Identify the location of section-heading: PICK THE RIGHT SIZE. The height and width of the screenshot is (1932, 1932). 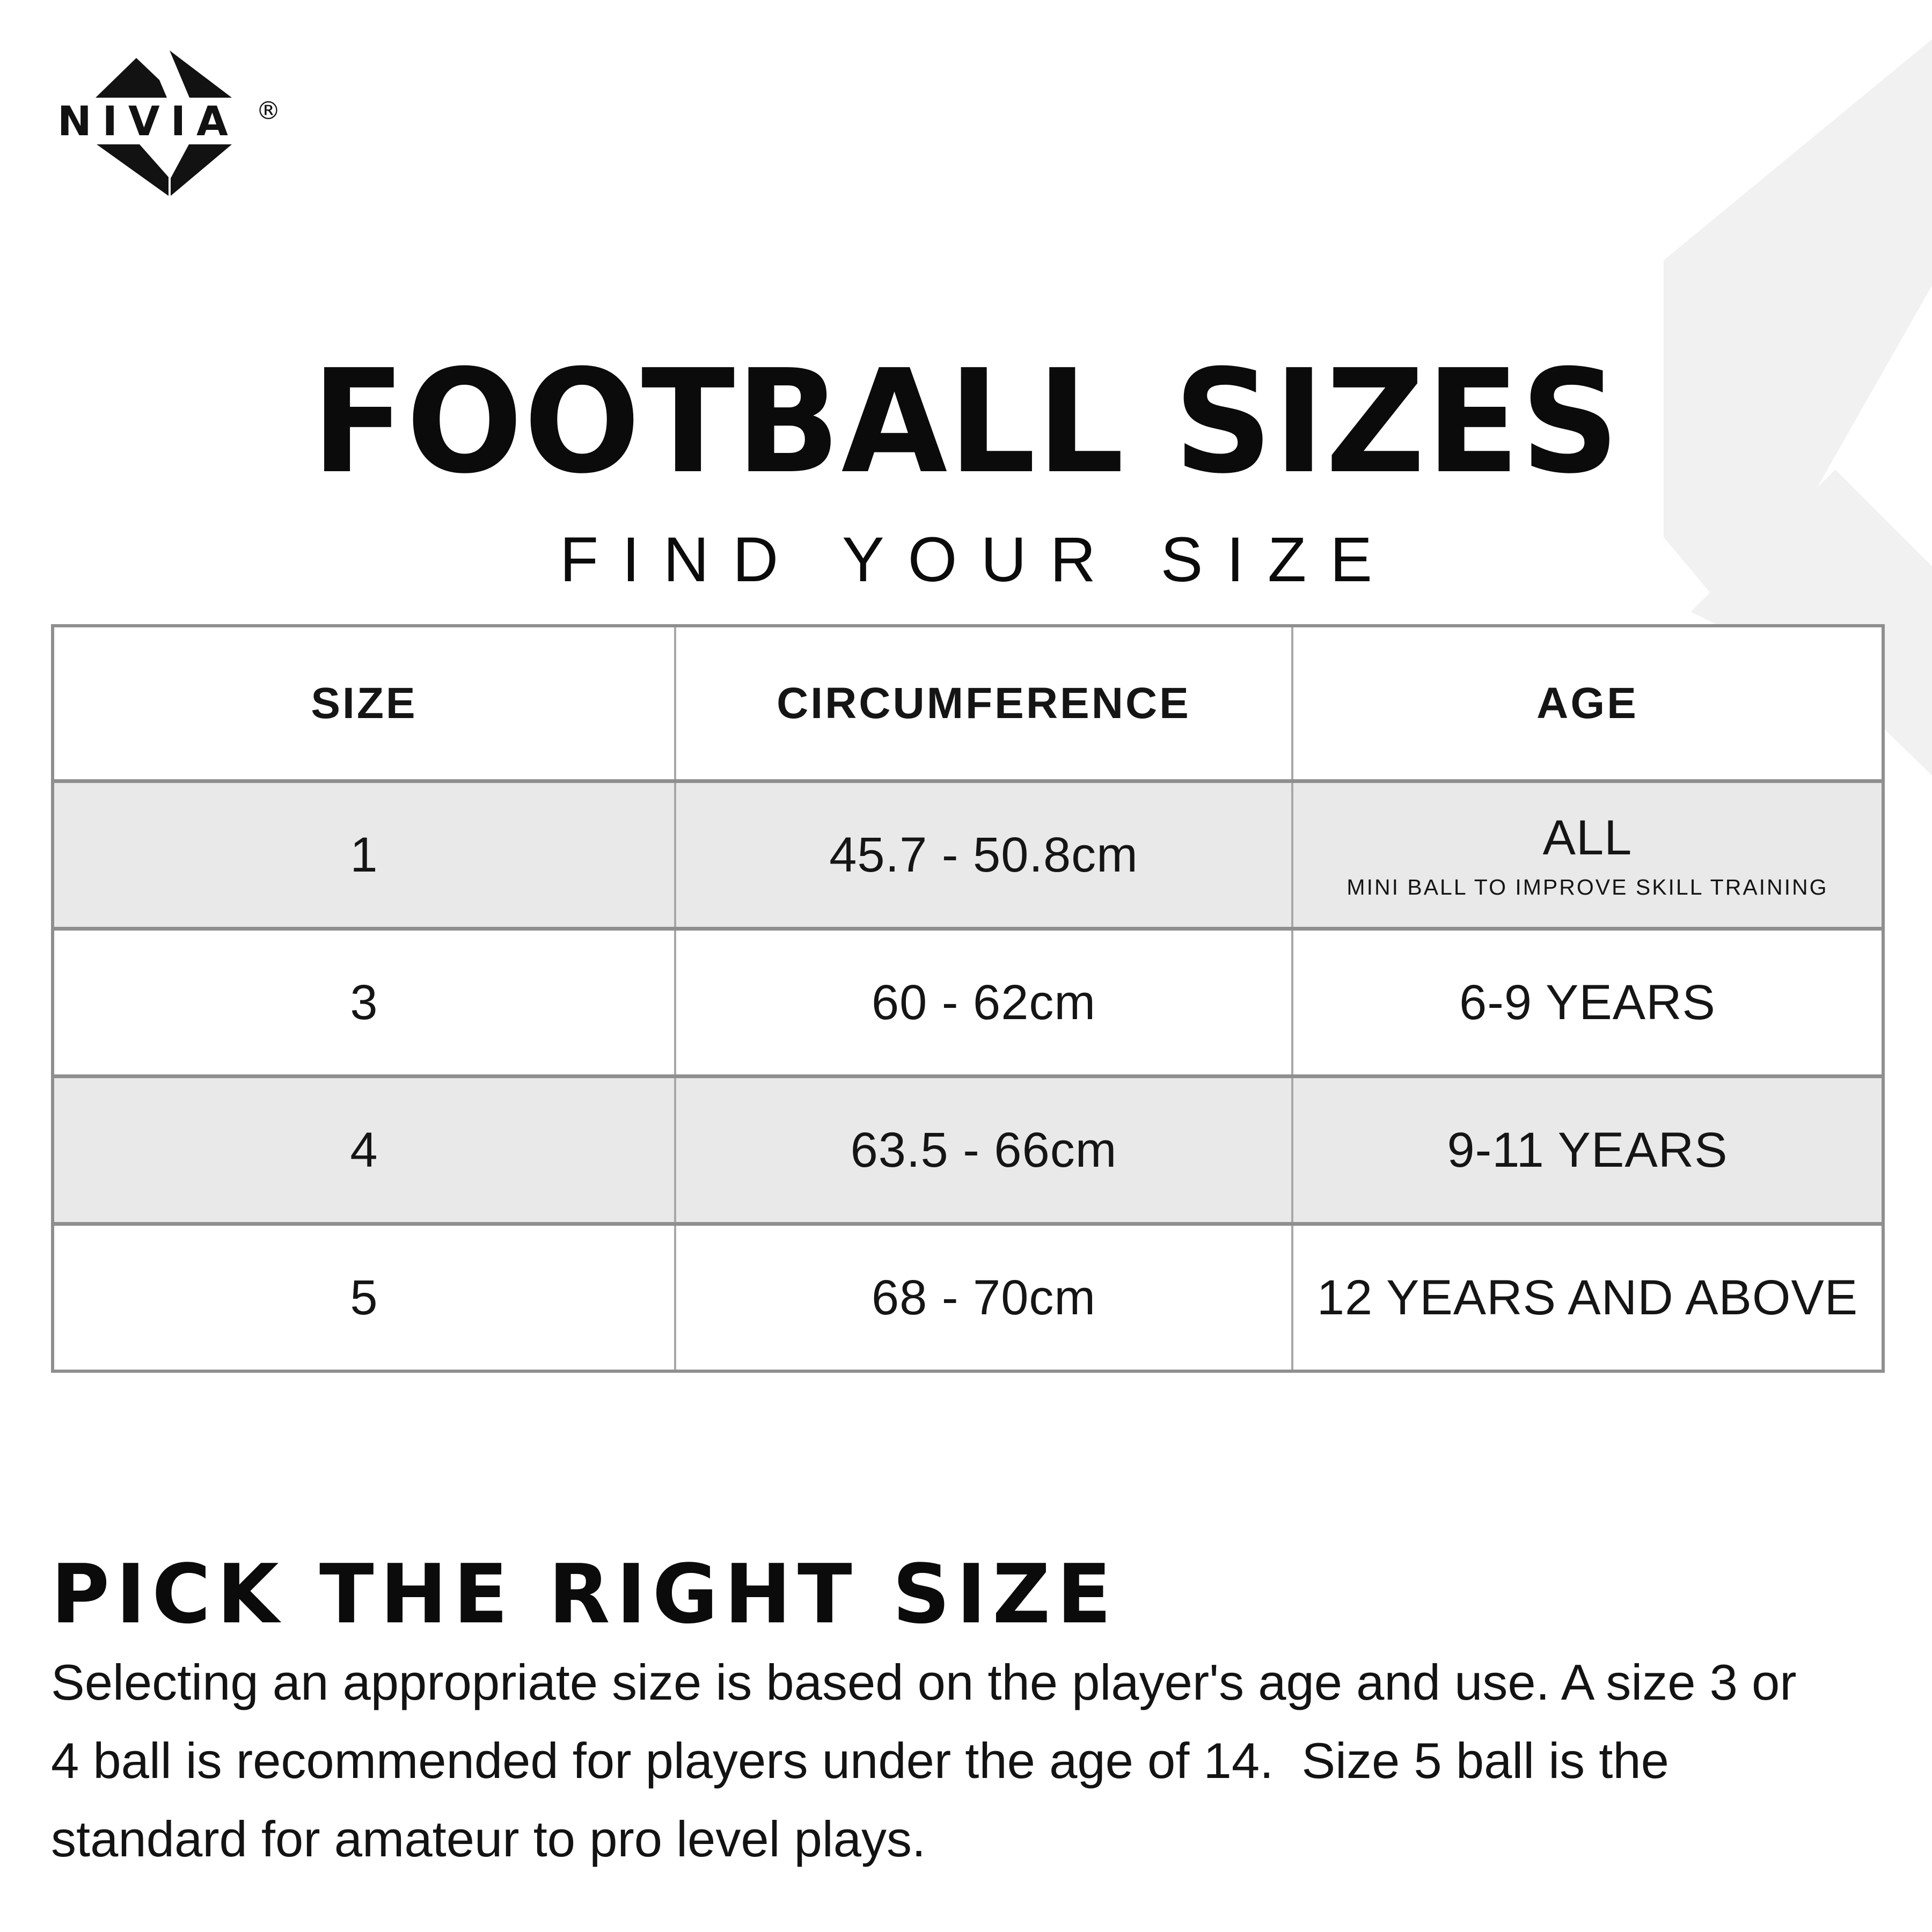
(584, 1594).